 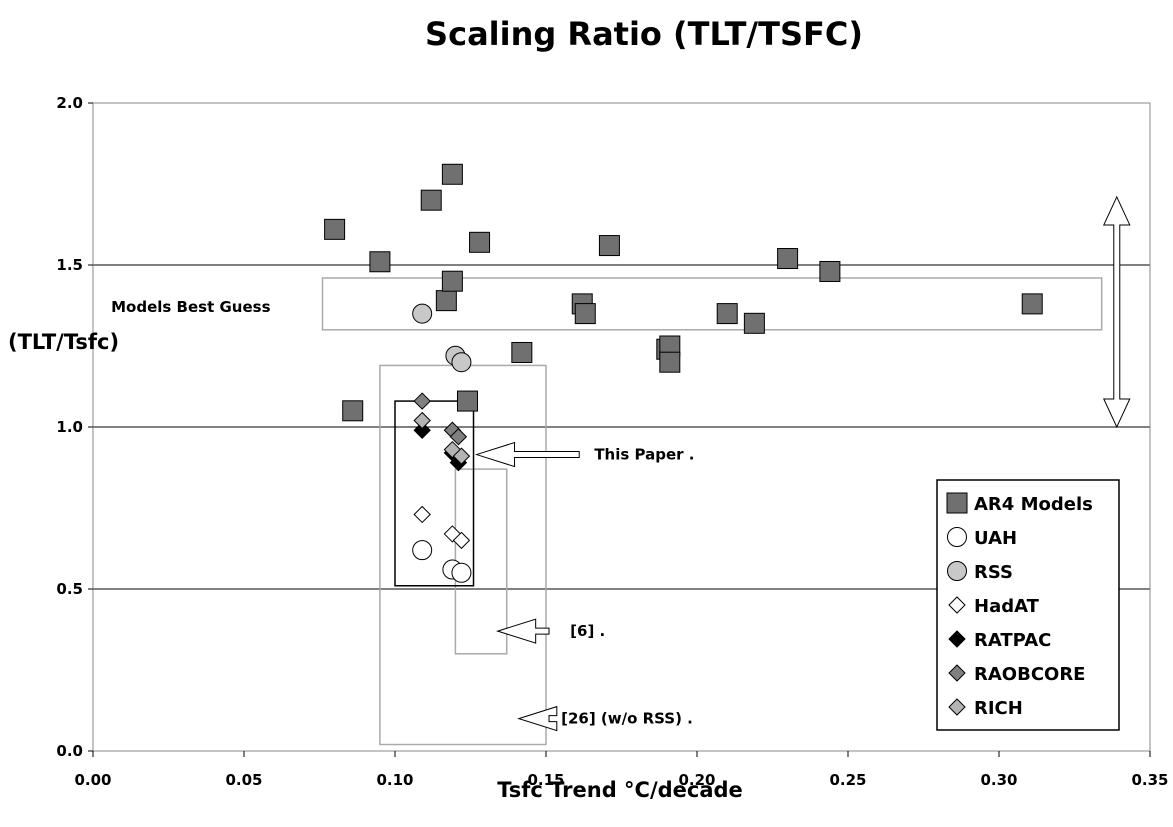 I want to click on y-tick-label: 0.0, so click(x=69, y=751).